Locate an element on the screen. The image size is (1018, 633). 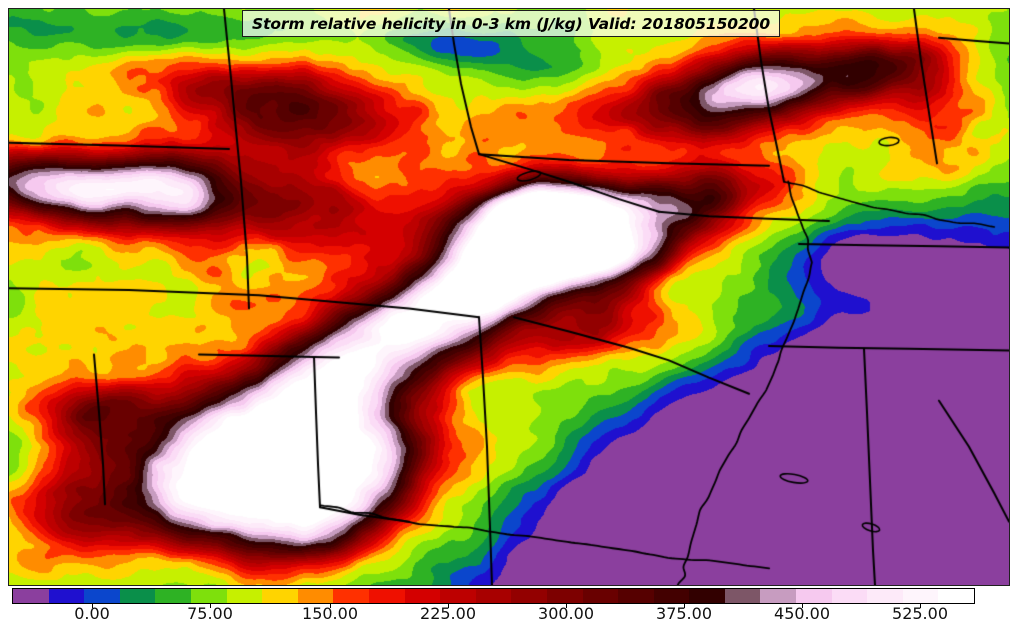
colorbar is located at coordinates (493, 598).